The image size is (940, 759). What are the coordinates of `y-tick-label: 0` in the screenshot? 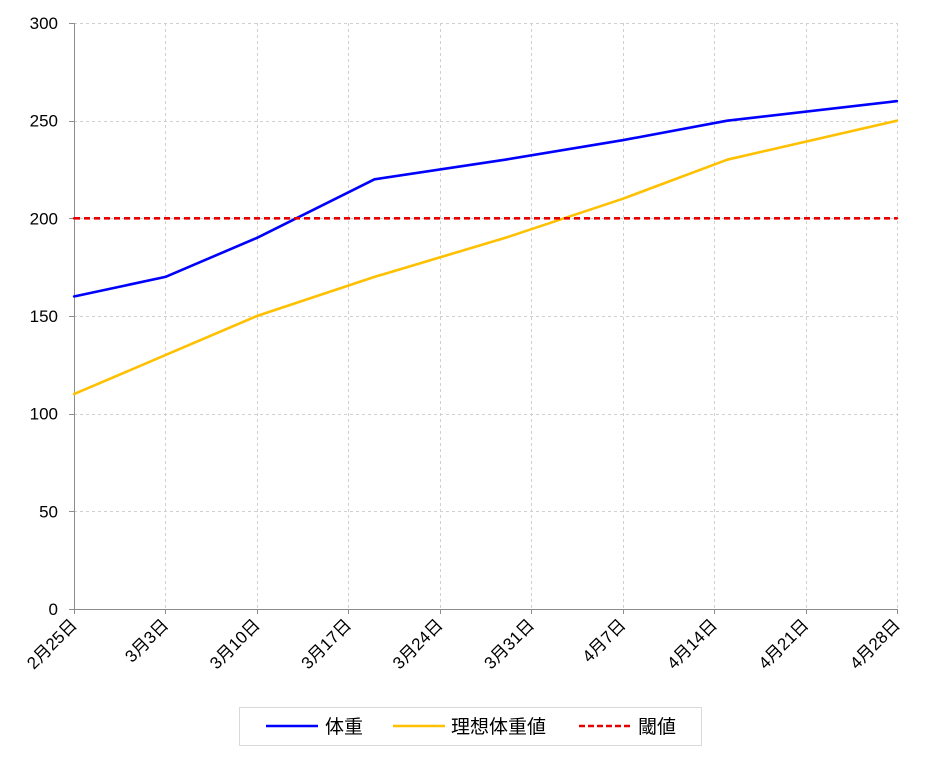 It's located at (53, 609).